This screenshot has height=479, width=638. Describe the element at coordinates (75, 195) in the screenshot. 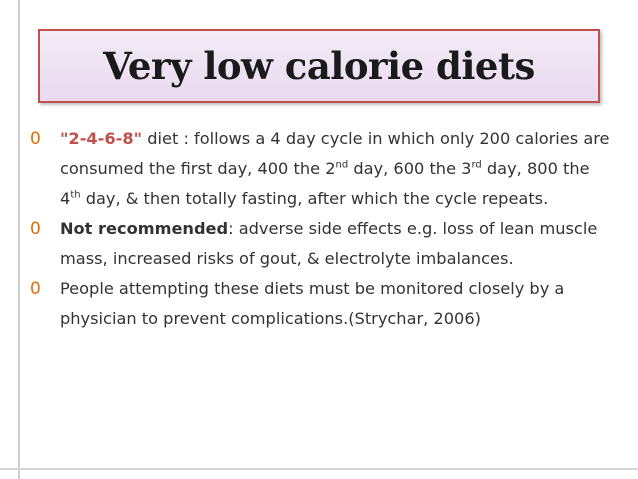

I see `ordinal-suffix: th` at that location.